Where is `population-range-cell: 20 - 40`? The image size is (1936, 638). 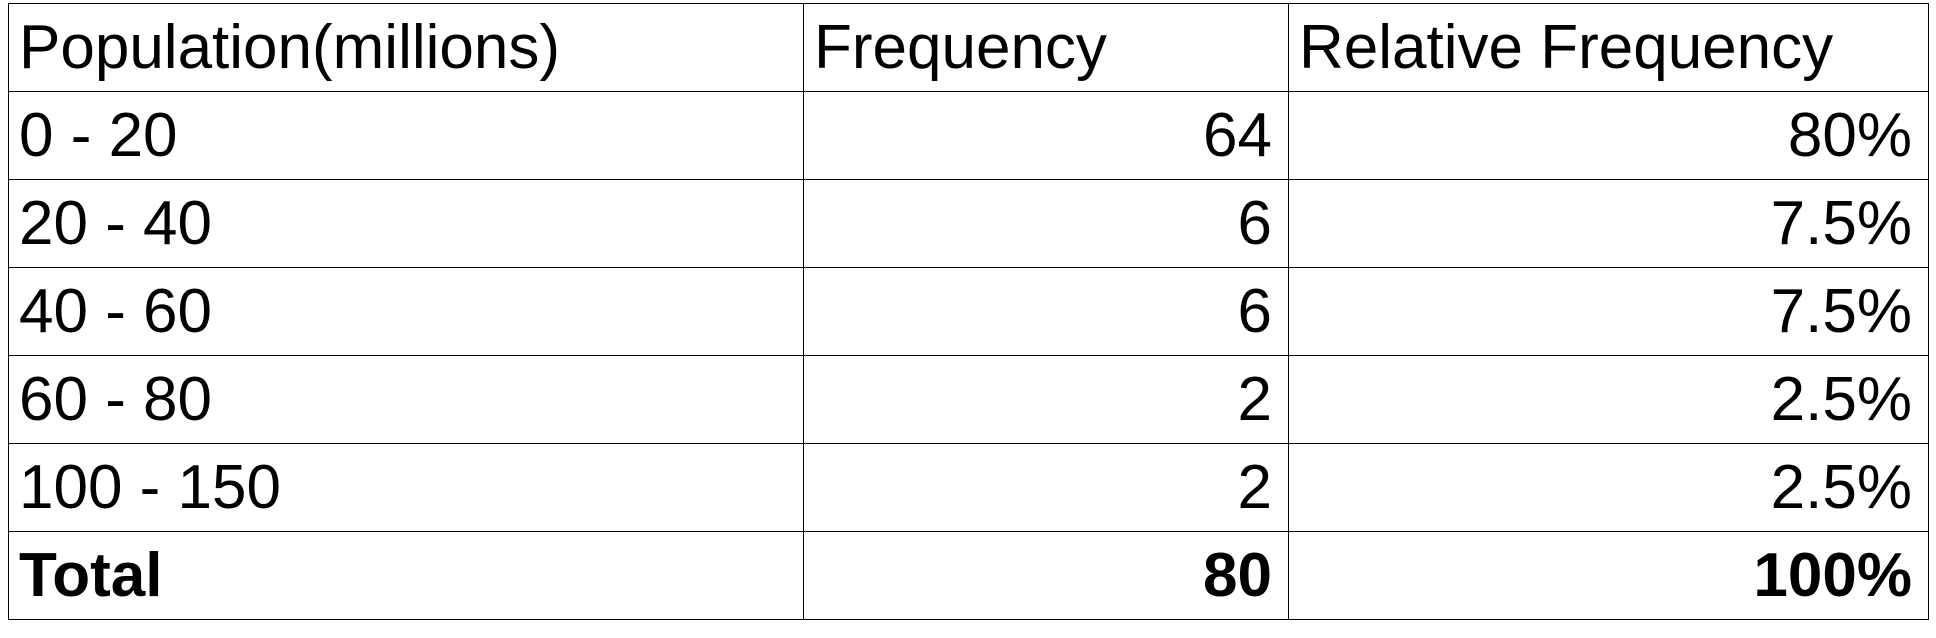 population-range-cell: 20 - 40 is located at coordinates (406, 223).